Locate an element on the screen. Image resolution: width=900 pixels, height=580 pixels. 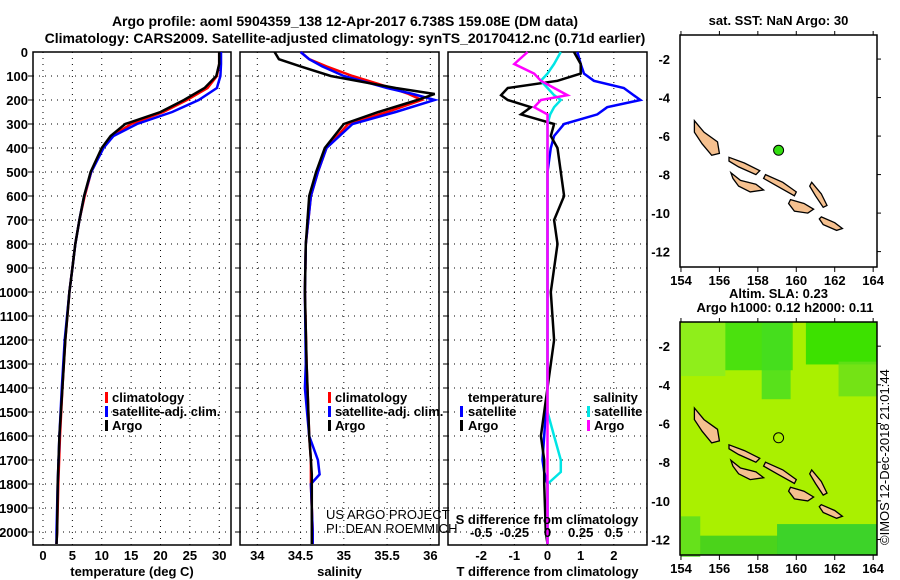
x-axis-label: T difference from climatology is located at coordinates (547, 571).